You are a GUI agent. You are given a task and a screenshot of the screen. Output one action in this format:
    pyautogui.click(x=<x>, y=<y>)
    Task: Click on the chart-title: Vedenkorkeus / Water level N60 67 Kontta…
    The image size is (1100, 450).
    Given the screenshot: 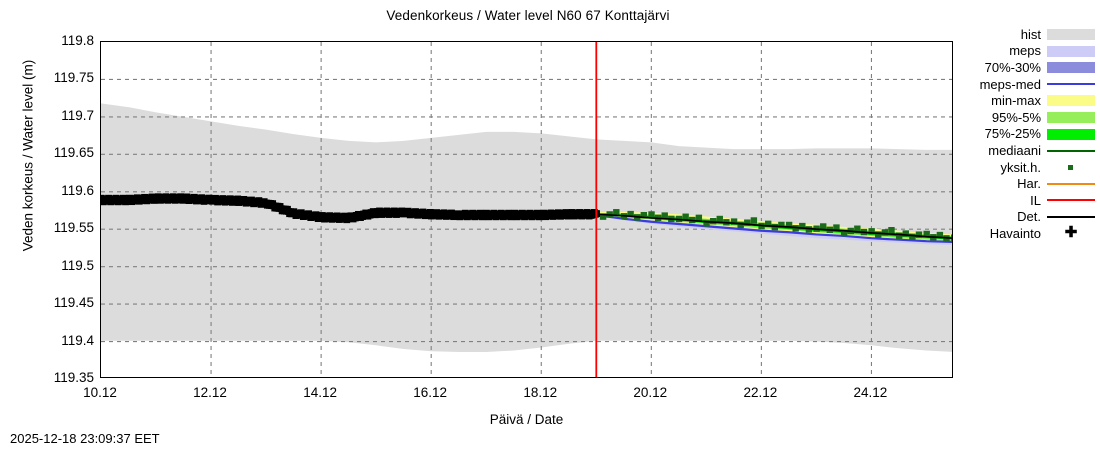 What is the action you would take?
    pyautogui.click(x=550, y=15)
    